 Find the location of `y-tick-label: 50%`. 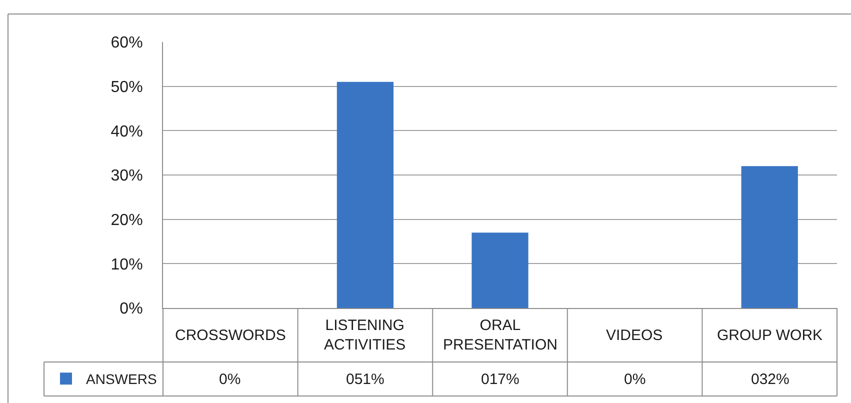

y-tick-label: 50% is located at coordinates (126, 87).